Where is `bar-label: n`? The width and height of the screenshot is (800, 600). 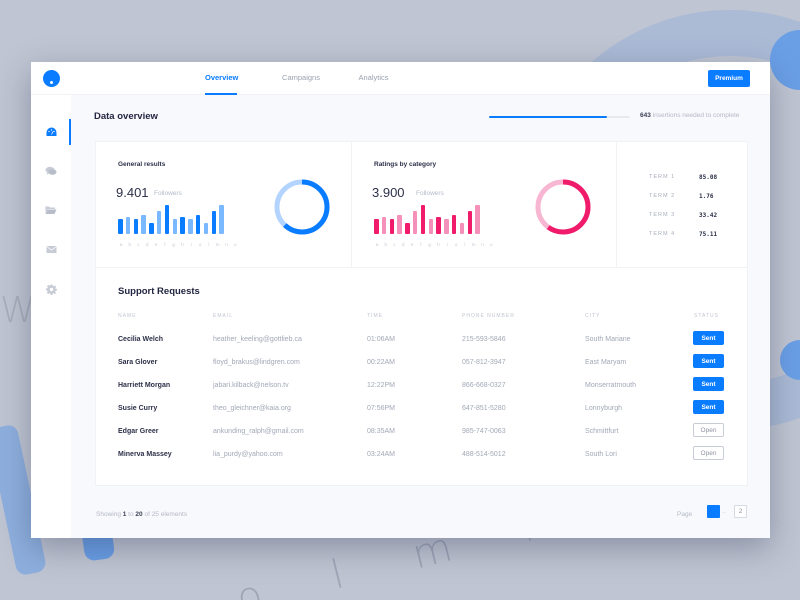 bar-label: n is located at coordinates (226, 244).